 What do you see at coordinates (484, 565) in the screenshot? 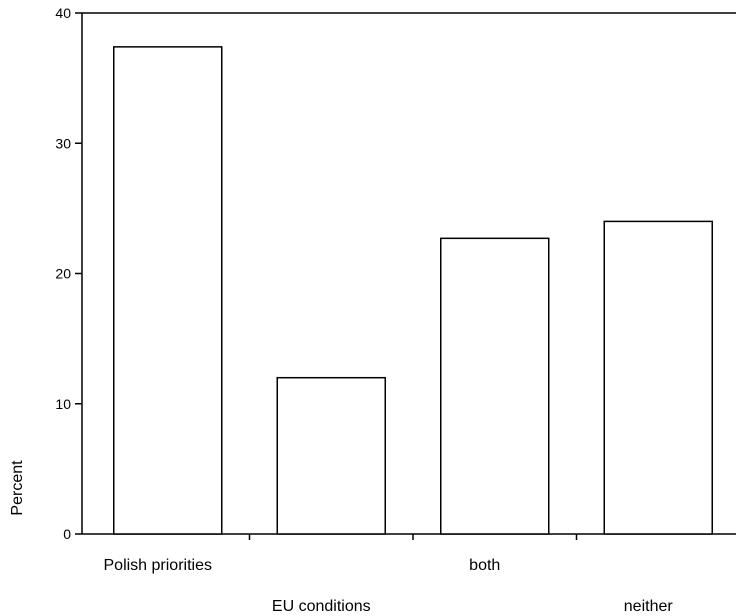
I see `x-category-label: both` at bounding box center [484, 565].